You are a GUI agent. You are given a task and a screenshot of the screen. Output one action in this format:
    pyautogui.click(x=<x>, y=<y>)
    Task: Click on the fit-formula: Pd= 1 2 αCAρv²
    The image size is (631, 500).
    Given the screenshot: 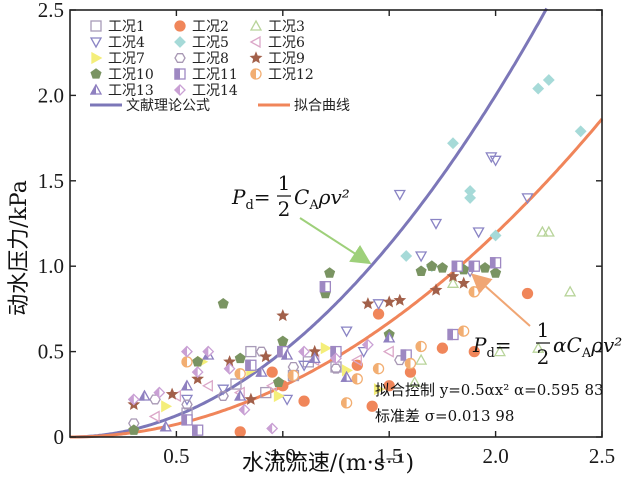 What is the action you would take?
    pyautogui.click(x=547, y=343)
    